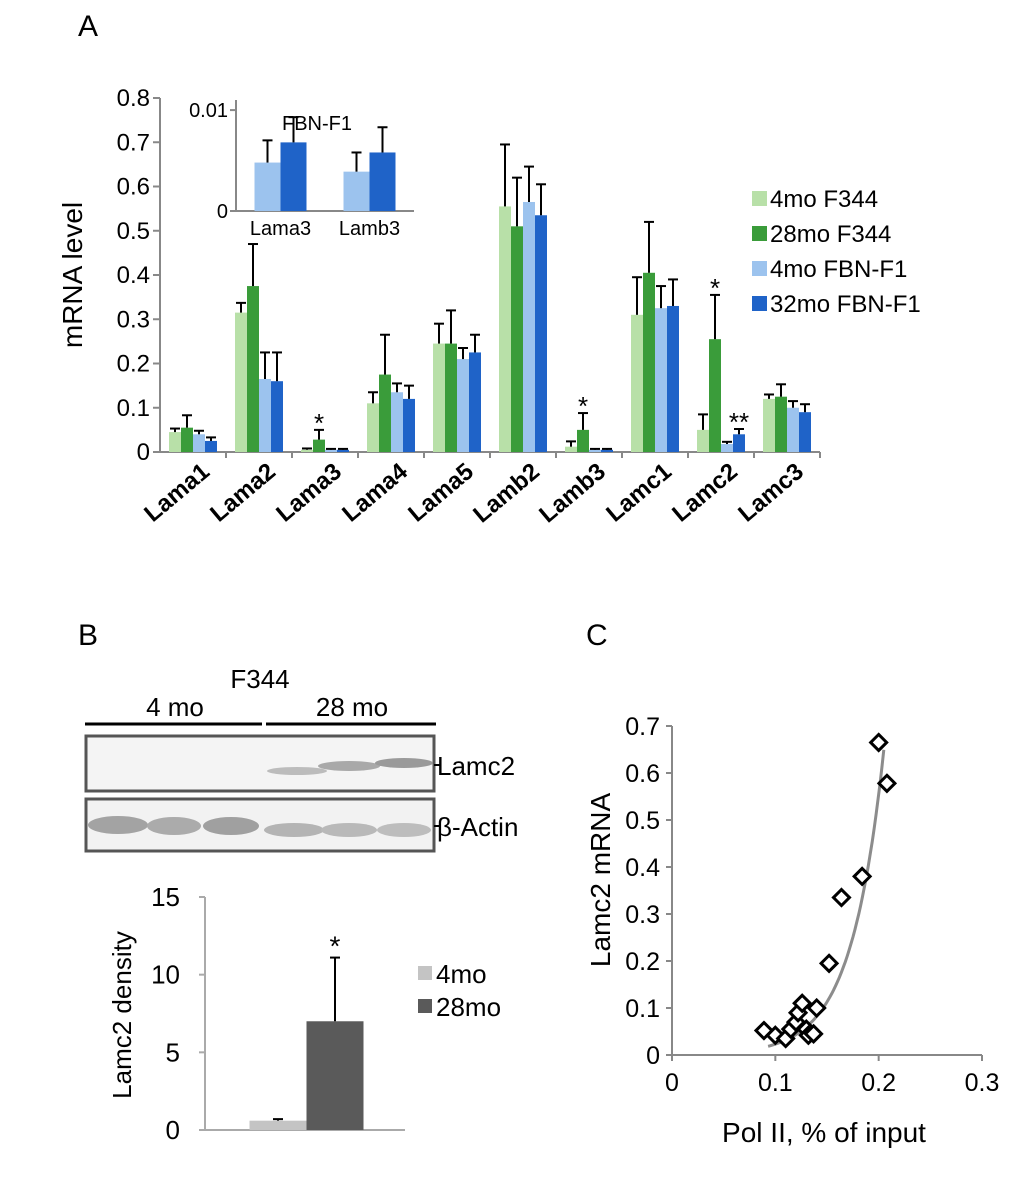 The image size is (1020, 1185). Describe the element at coordinates (739, 422) in the screenshot. I see `a-significance-star: **` at that location.